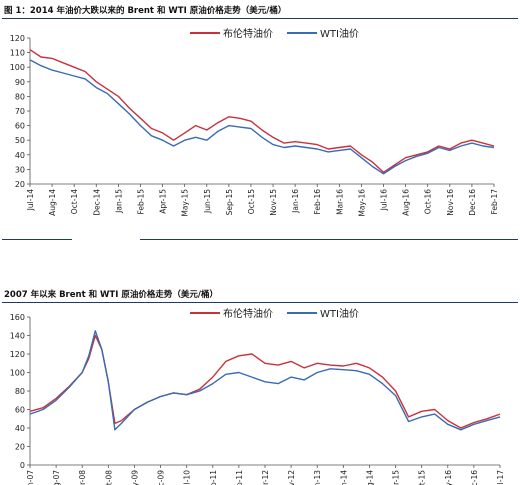  Describe the element at coordinates (74, 201) in the screenshot. I see `x-tick-label: Oct-14` at that location.